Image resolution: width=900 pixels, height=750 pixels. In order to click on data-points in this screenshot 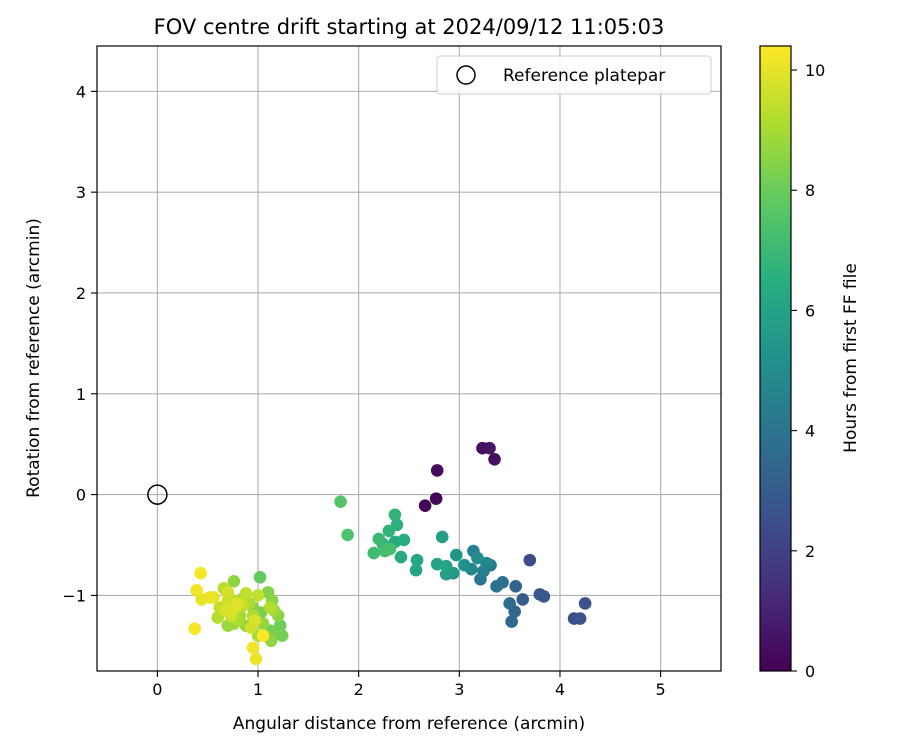, I will do `click(390, 553)`.